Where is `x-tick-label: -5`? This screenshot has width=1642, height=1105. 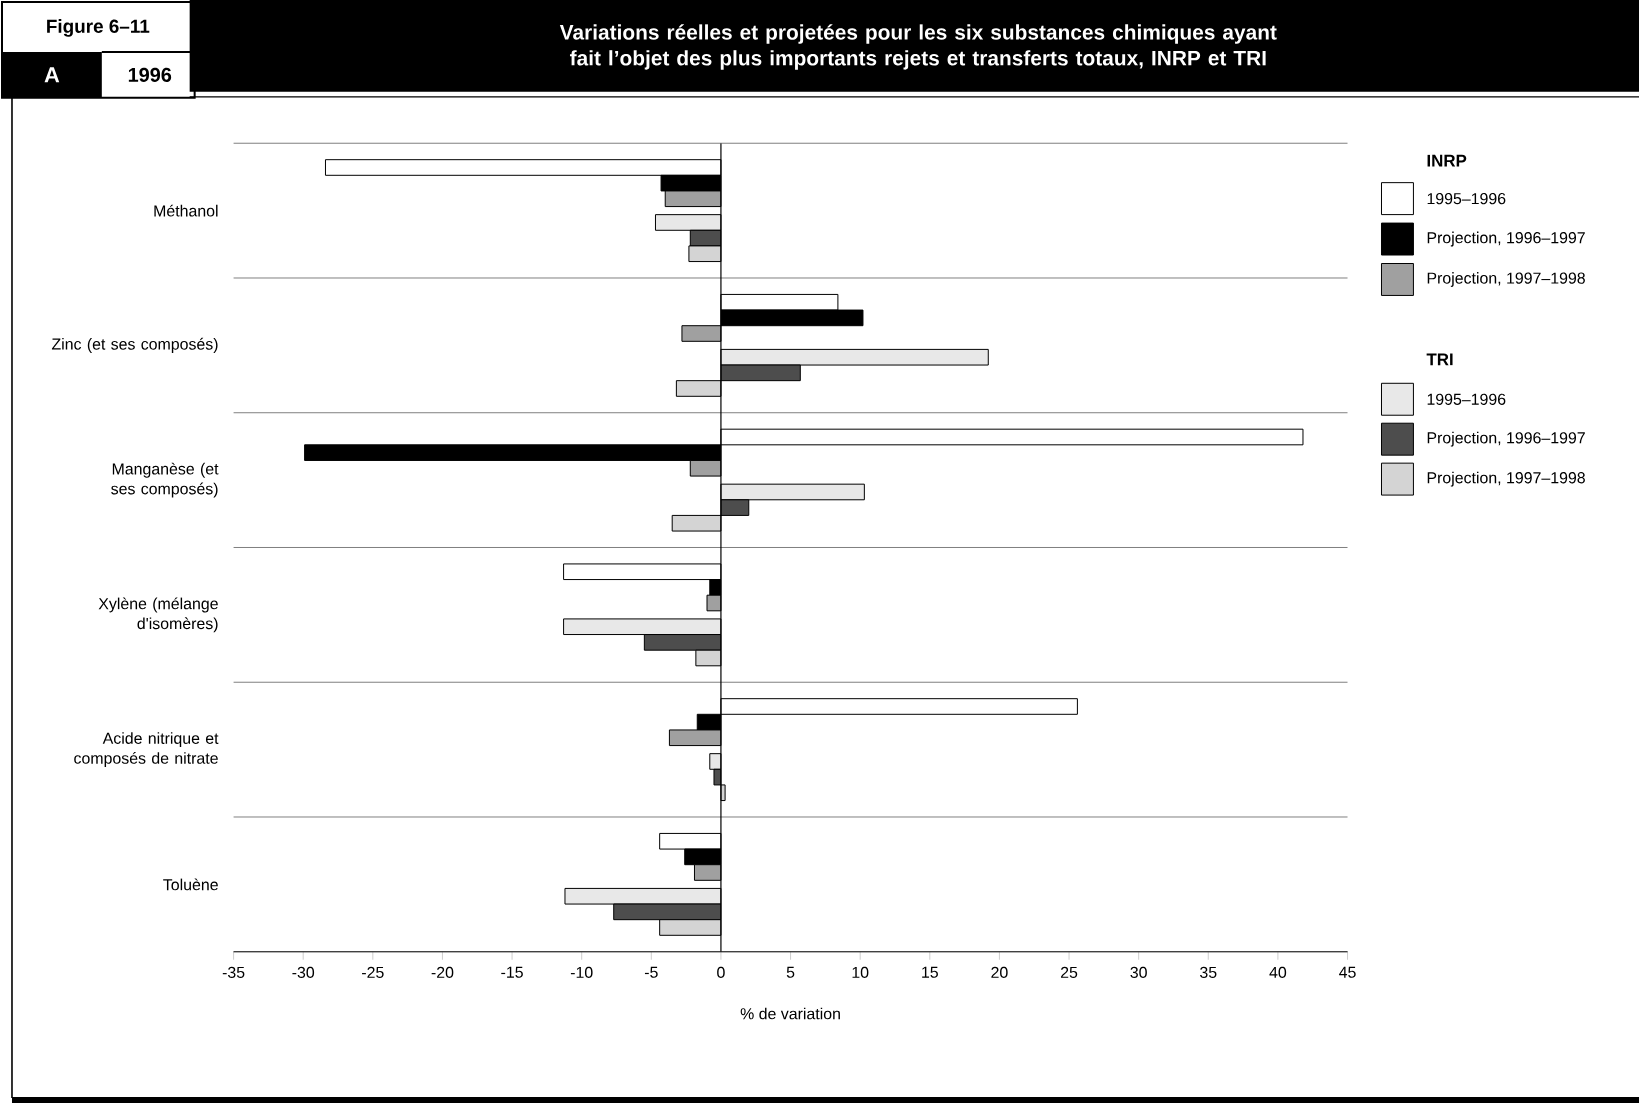
x-tick-label: -5 is located at coordinates (651, 972).